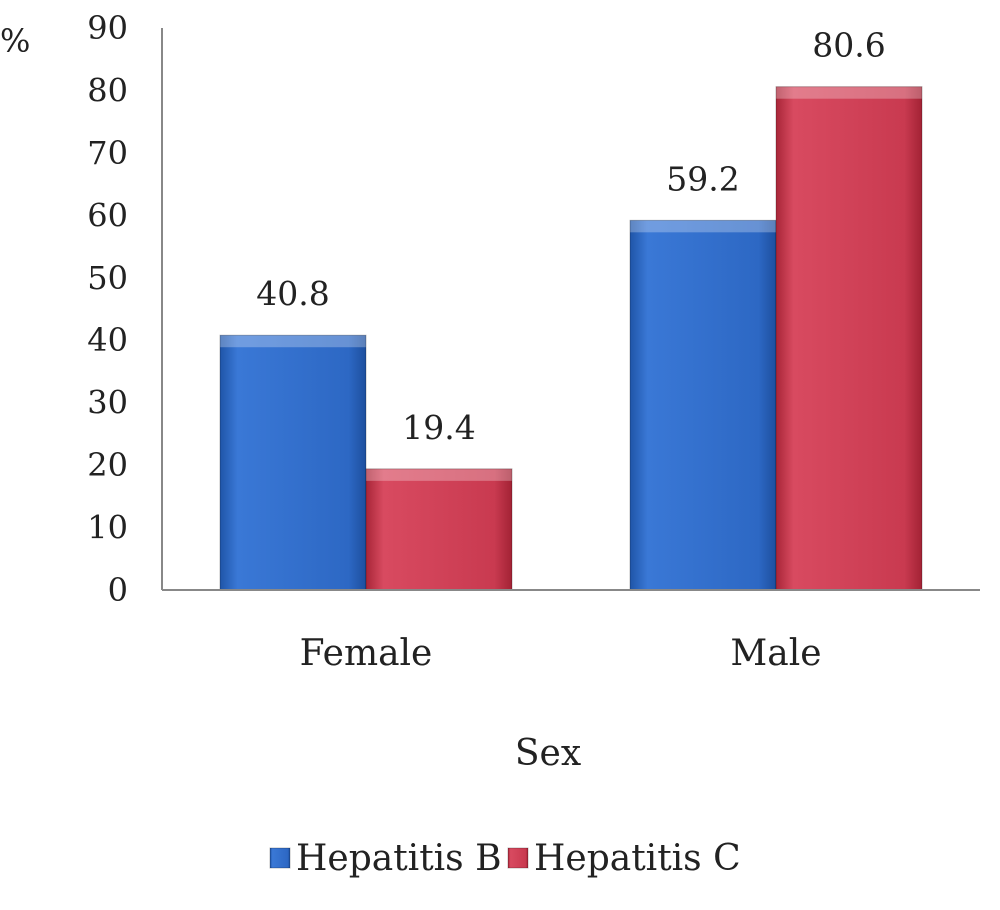 Image resolution: width=1000 pixels, height=910 pixels. What do you see at coordinates (15, 41) in the screenshot?
I see `y-axis-label: %` at bounding box center [15, 41].